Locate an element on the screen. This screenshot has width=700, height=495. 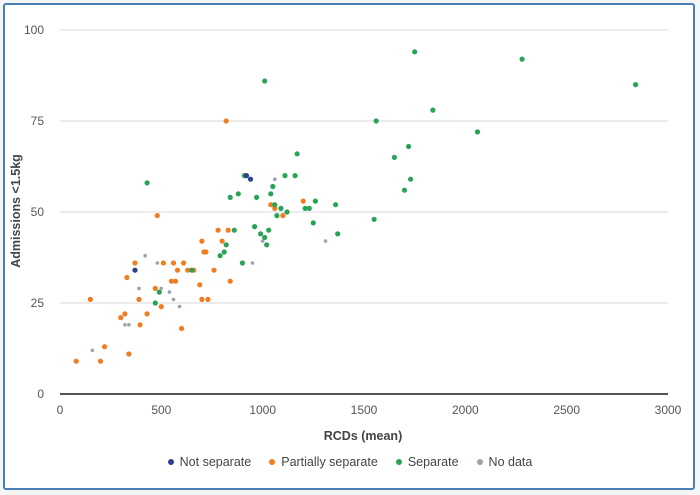
legend-item-separate: Separate is located at coordinates (427, 462).